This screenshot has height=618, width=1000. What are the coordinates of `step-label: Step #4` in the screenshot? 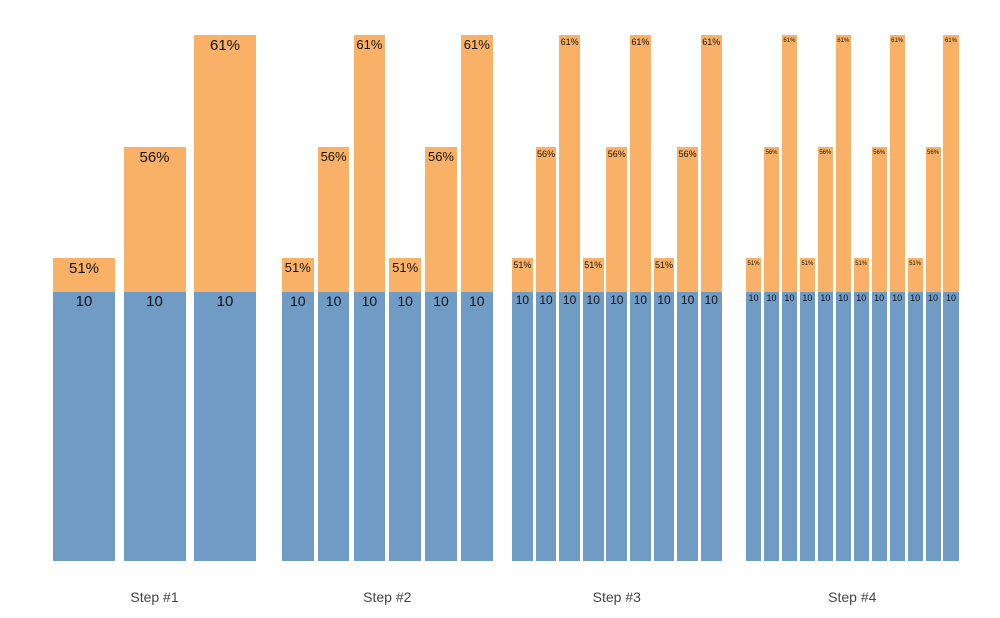 It's located at (852, 597).